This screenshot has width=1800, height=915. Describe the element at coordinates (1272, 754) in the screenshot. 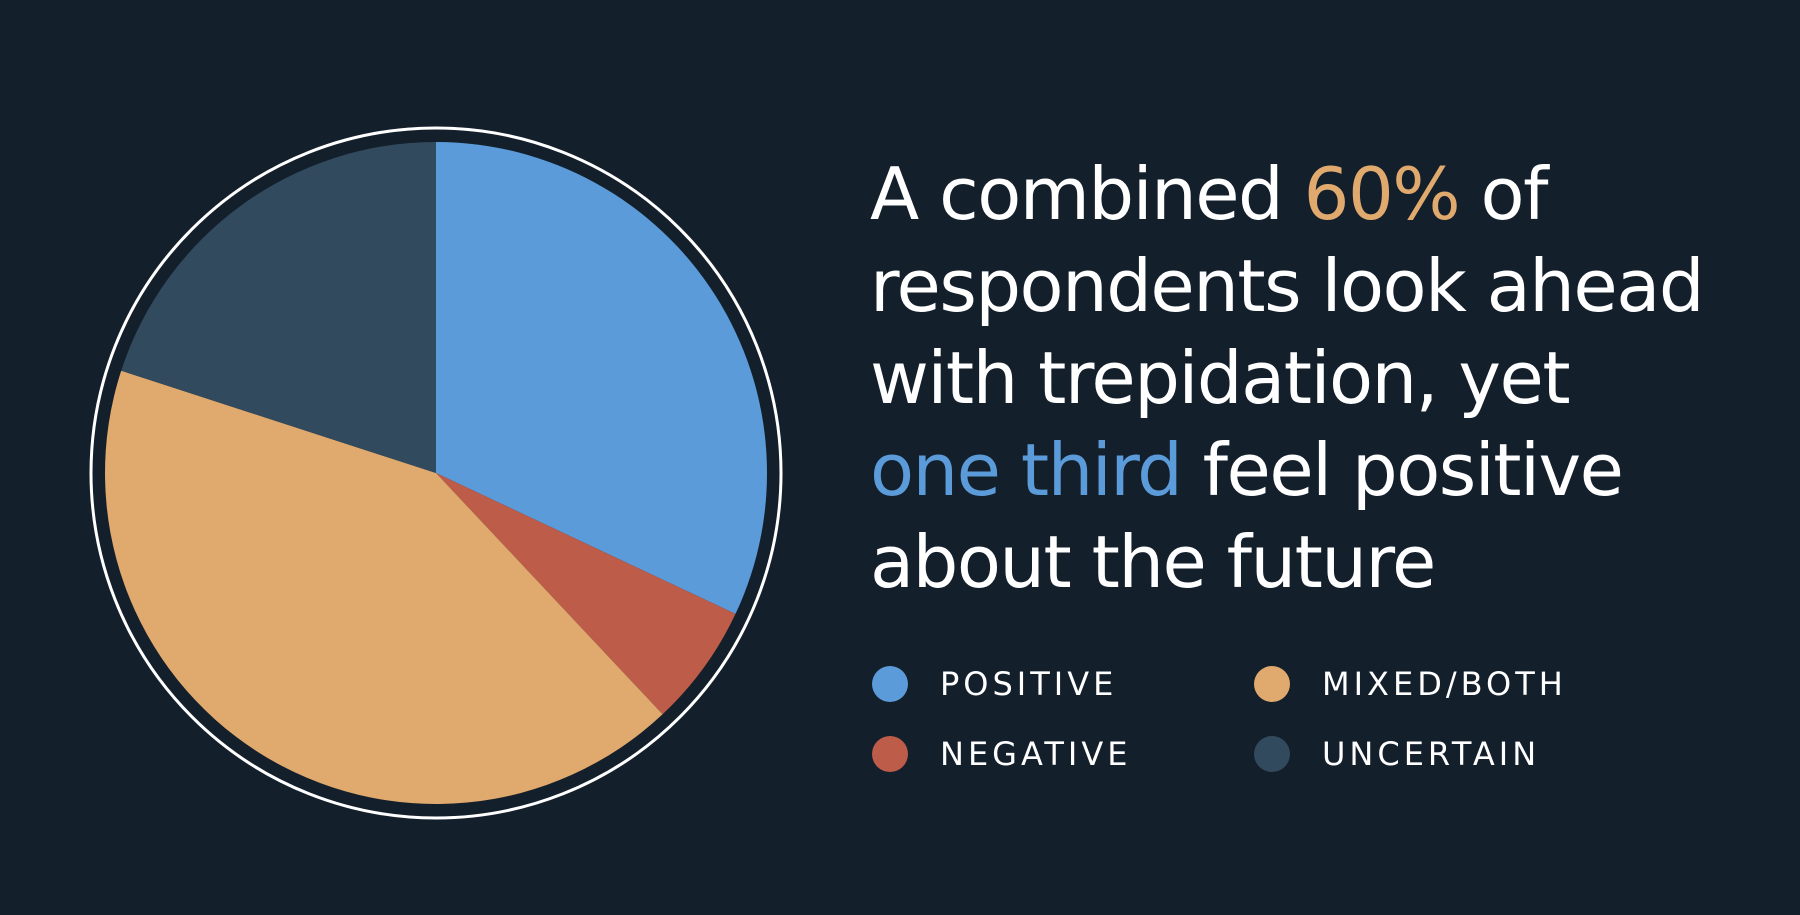

I see `legend-dot-uncertain` at that location.